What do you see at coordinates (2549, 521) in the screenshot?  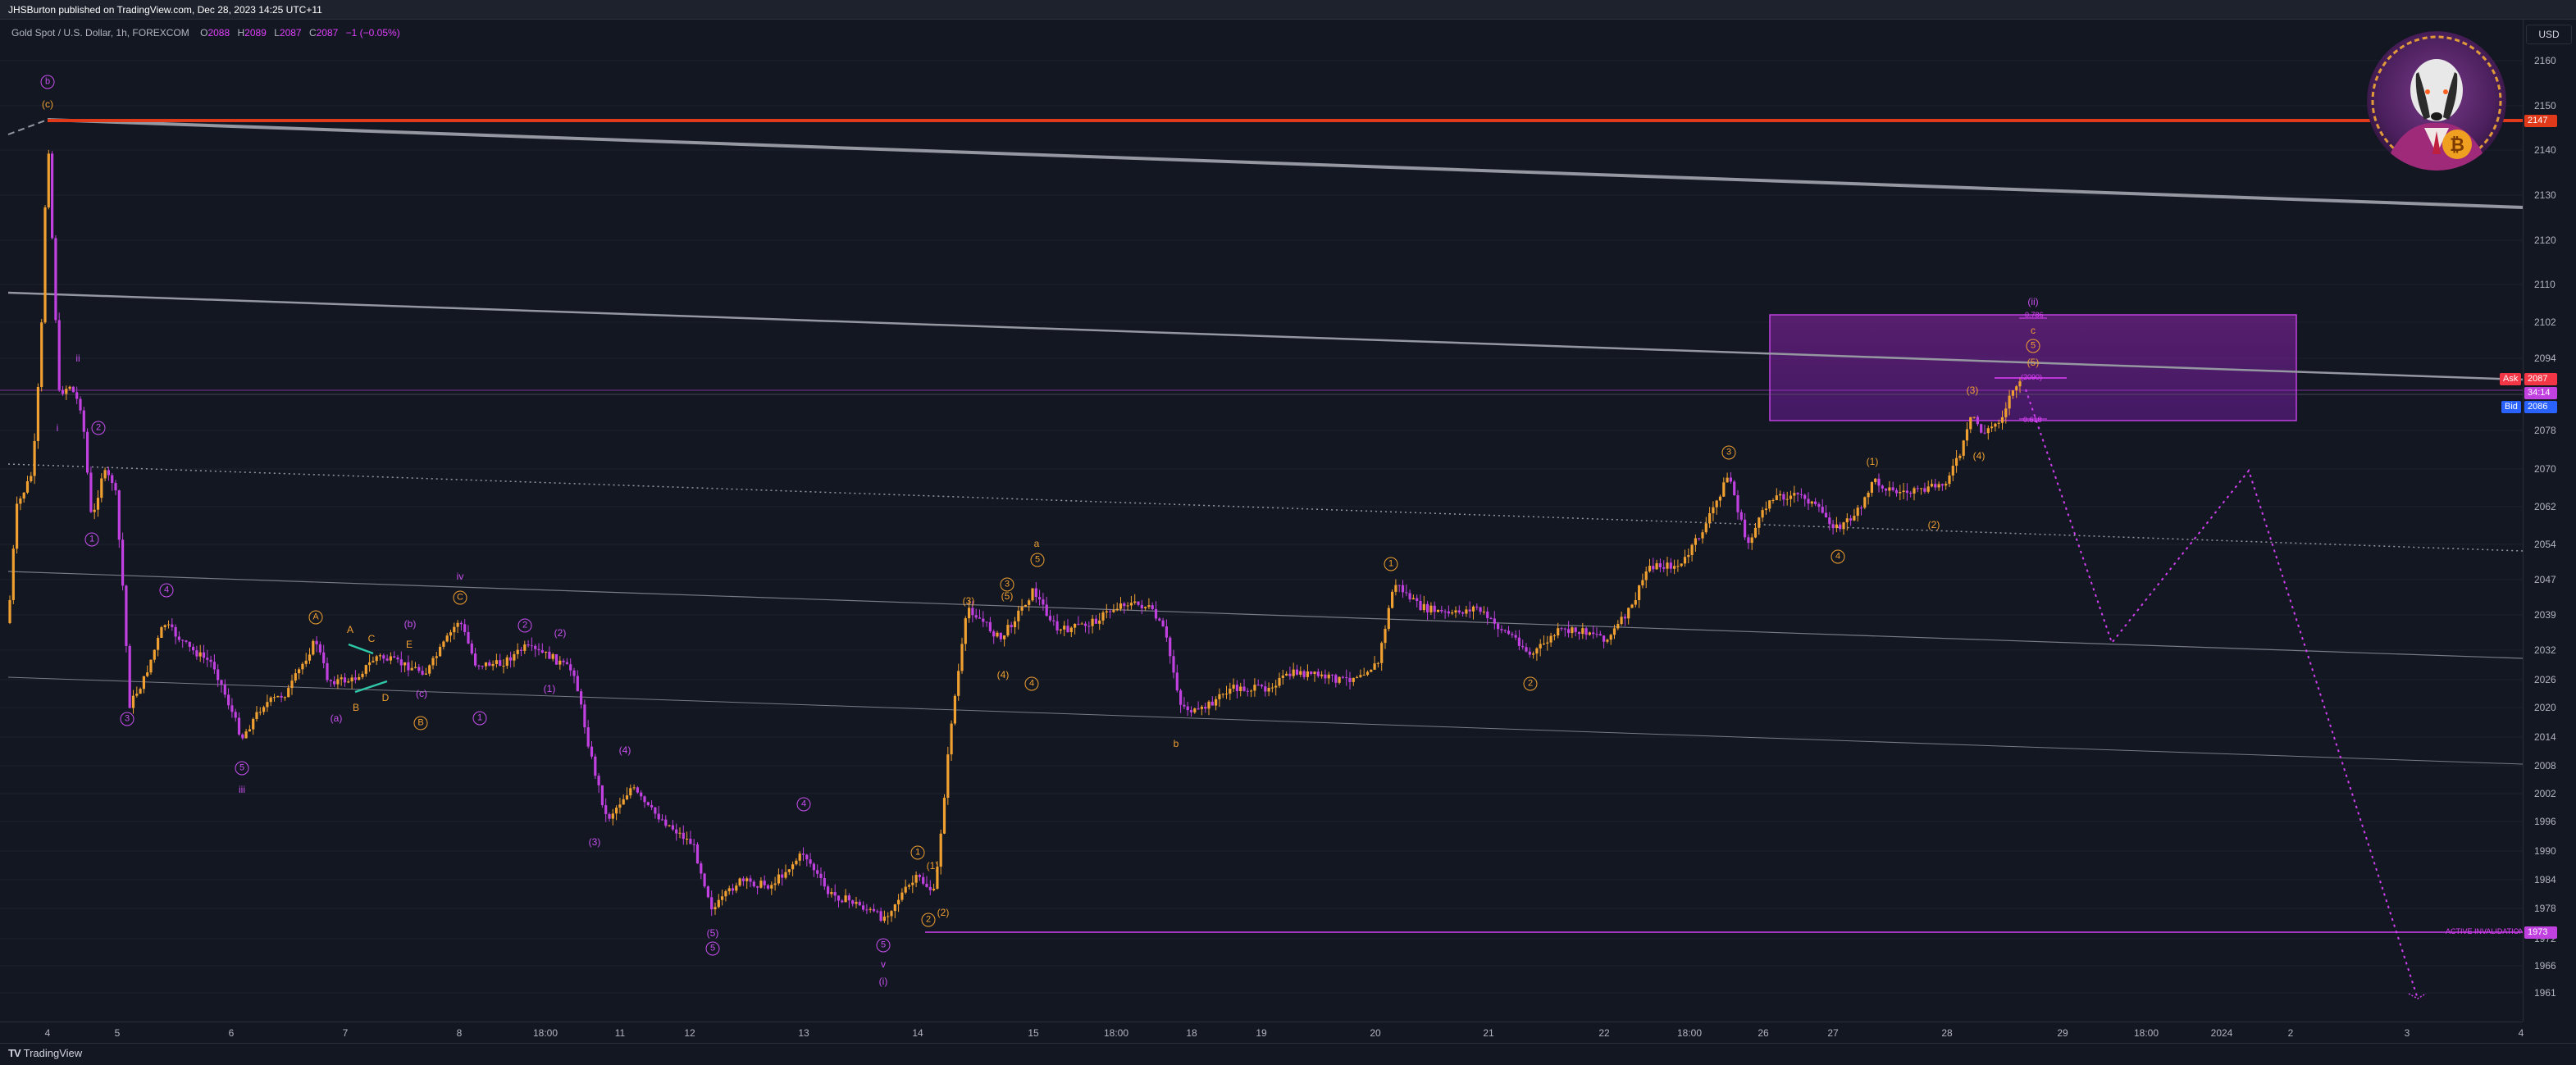 I see `price-axis` at bounding box center [2549, 521].